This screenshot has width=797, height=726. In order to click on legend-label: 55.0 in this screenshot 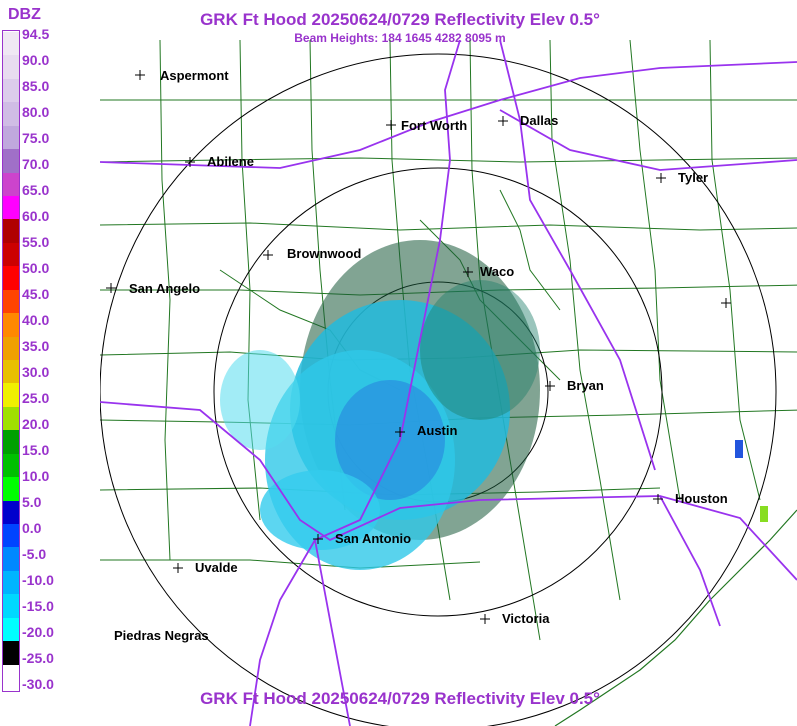, I will do `click(36, 242)`.